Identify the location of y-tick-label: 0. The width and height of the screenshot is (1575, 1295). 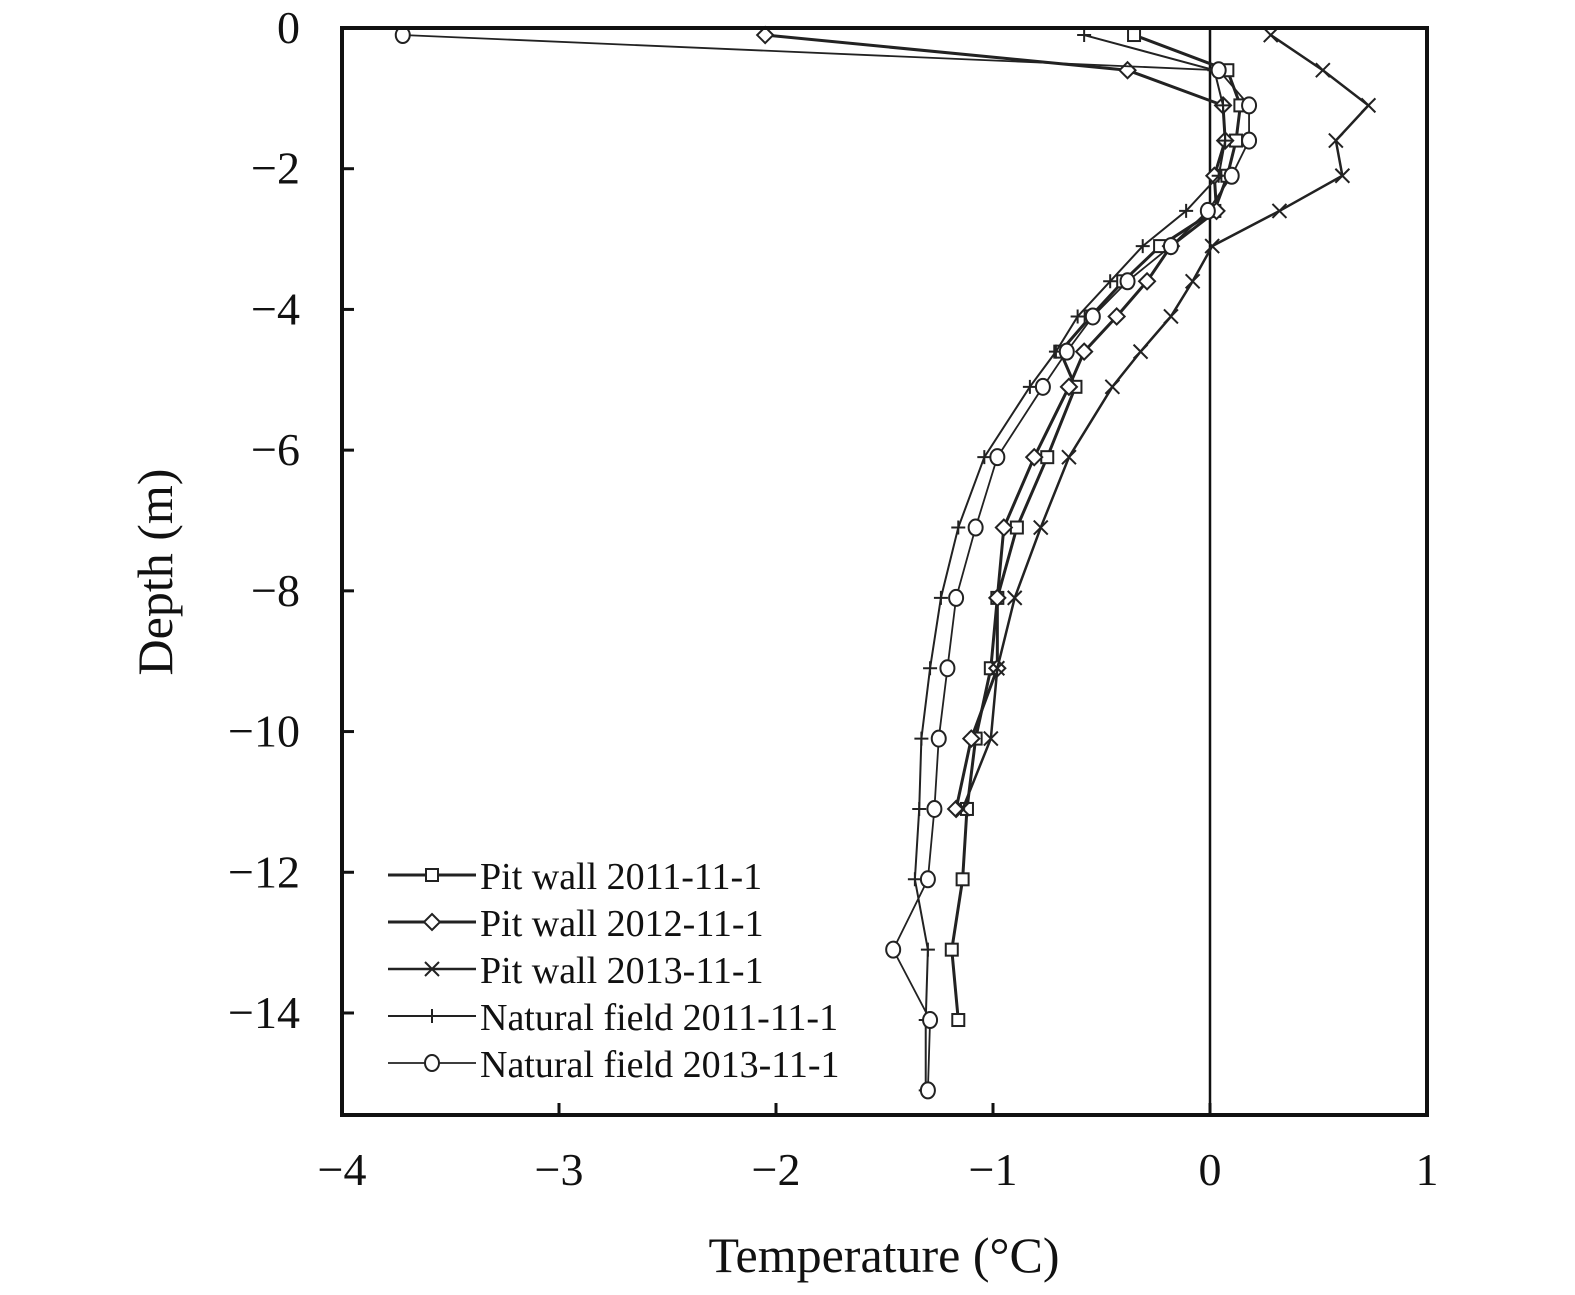
(288, 27).